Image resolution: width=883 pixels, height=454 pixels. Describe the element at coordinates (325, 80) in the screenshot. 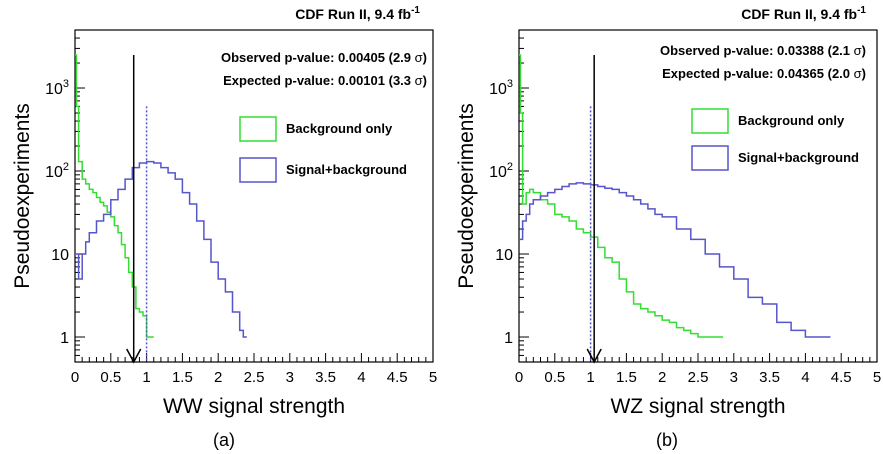

I see `expected-annotation: Expected p-value: 0.00101 (3.3 σ)` at that location.